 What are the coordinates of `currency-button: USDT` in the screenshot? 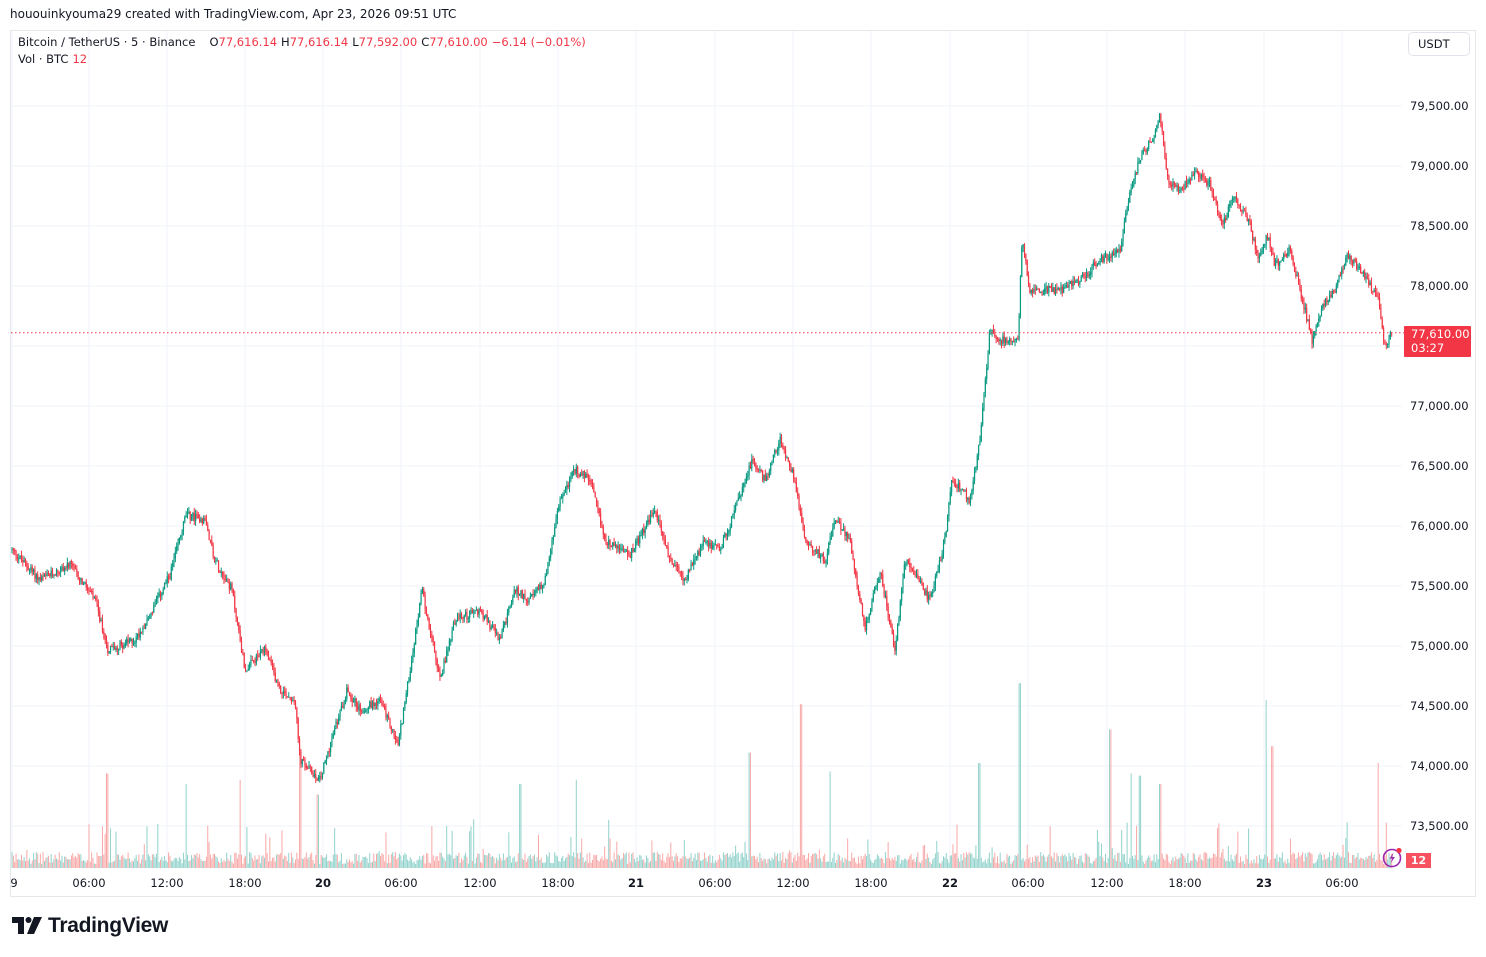 It's located at (1439, 44).